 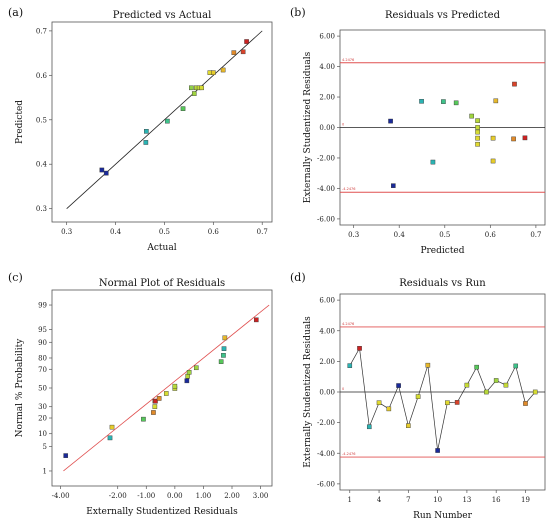 What do you see at coordinates (525, 500) in the screenshot?
I see `x-tick-label: 19` at bounding box center [525, 500].